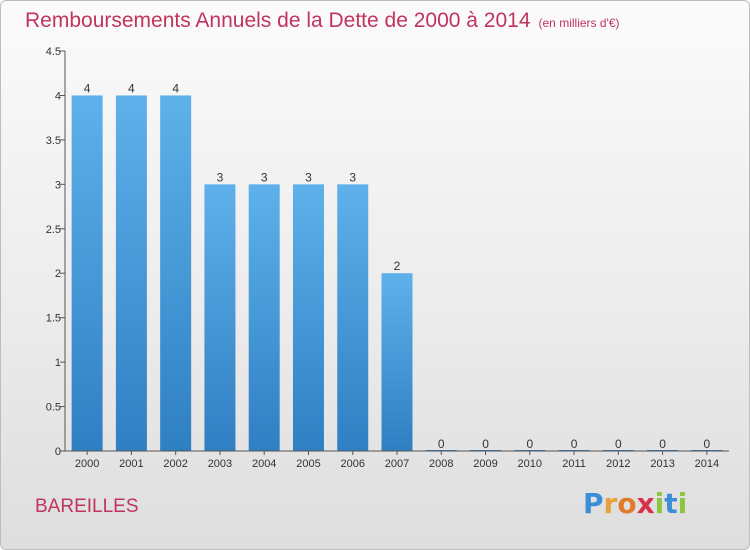  I want to click on y-tick-label: 0, so click(58, 452).